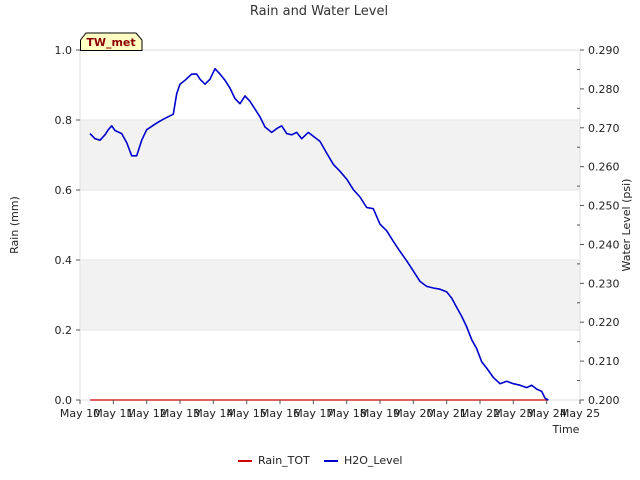 This screenshot has height=480, width=640. I want to click on right-tick-label: 0.230, so click(604, 283).